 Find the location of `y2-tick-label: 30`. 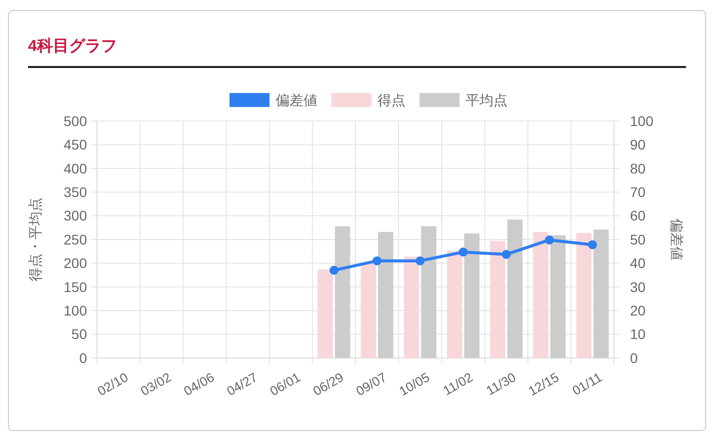

y2-tick-label: 30 is located at coordinates (638, 286).